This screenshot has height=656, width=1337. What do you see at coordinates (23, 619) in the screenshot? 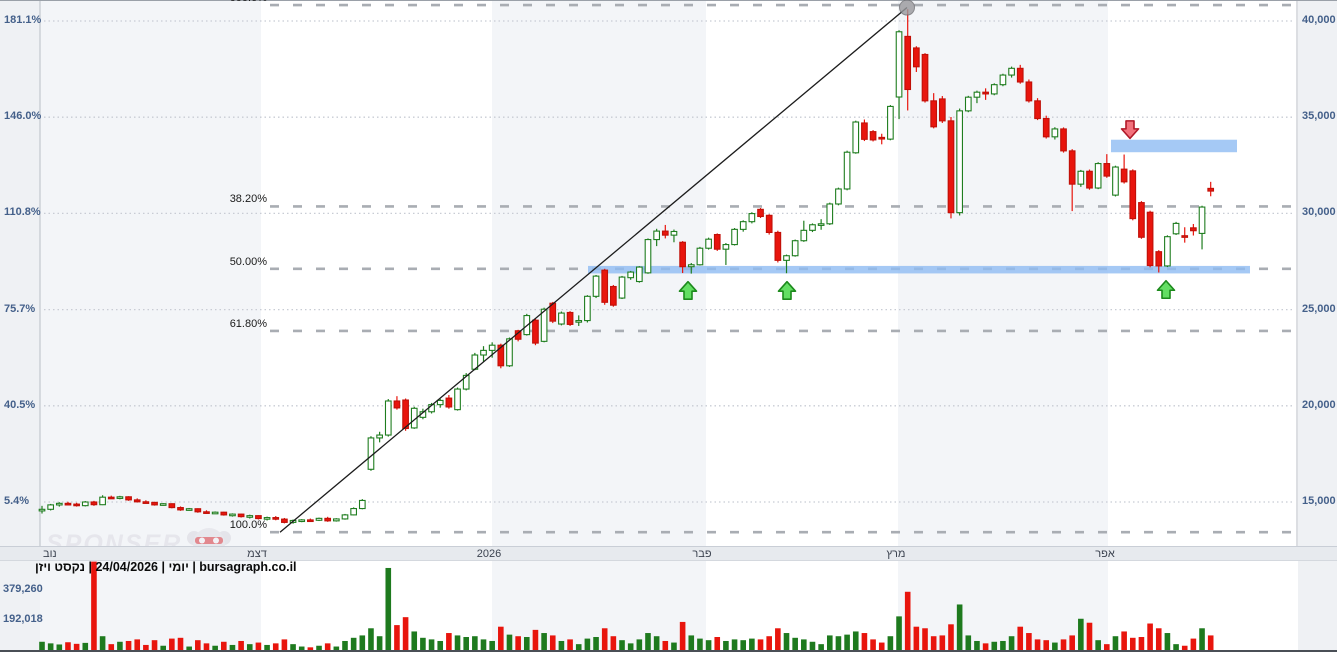
I see `volume-axis-label: 192,018` at bounding box center [23, 619].